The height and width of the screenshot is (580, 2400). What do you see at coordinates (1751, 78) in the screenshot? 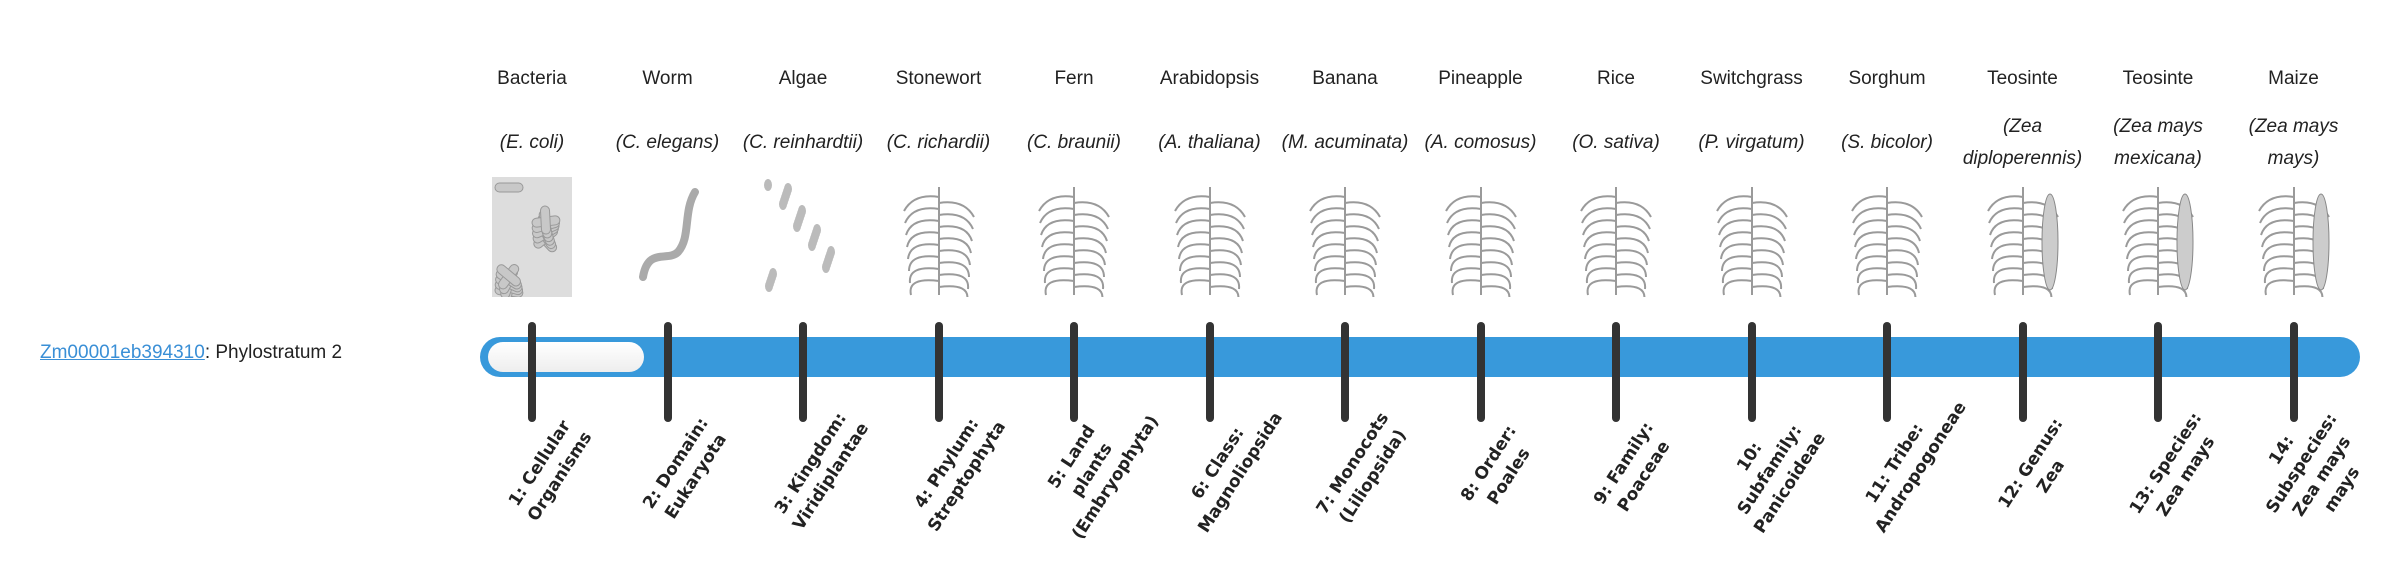
I see `organism-common-name: Switchgrass` at bounding box center [1751, 78].